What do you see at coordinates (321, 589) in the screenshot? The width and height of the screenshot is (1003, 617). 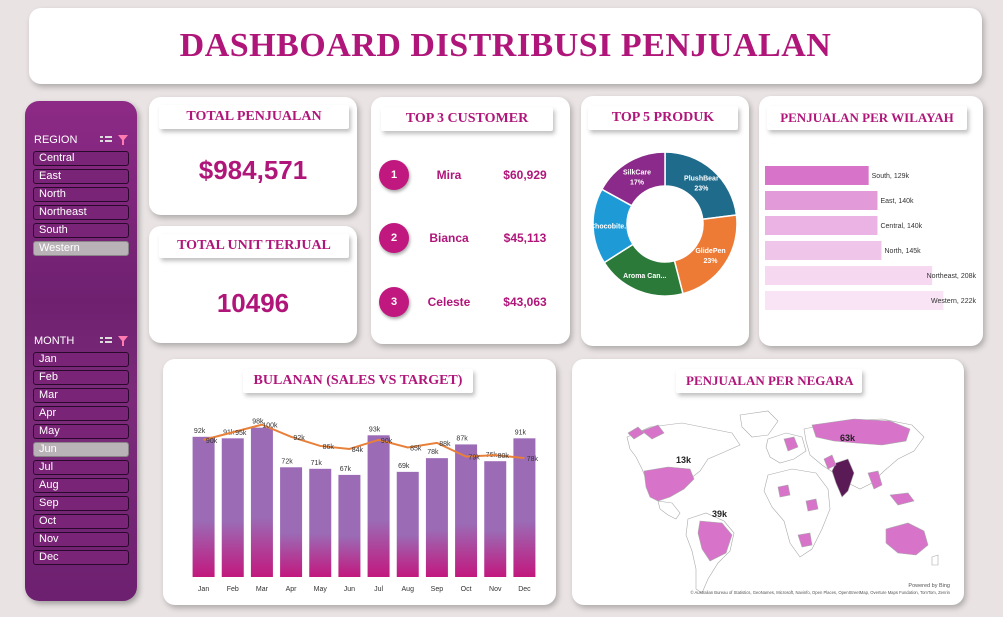 I see `month-tick-label: May` at bounding box center [321, 589].